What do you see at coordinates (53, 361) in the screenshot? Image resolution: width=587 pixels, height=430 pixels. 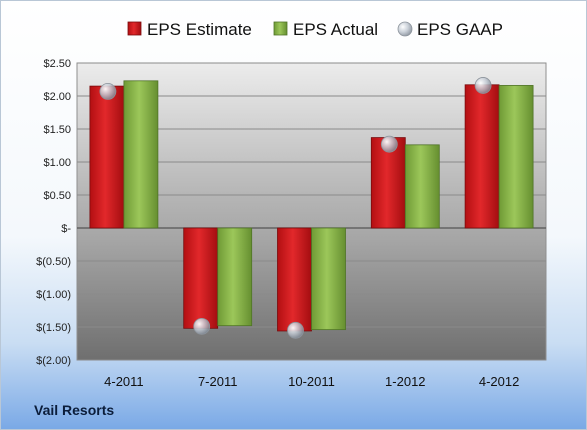 I see `y-tick-label: $(2.00)` at bounding box center [53, 361].